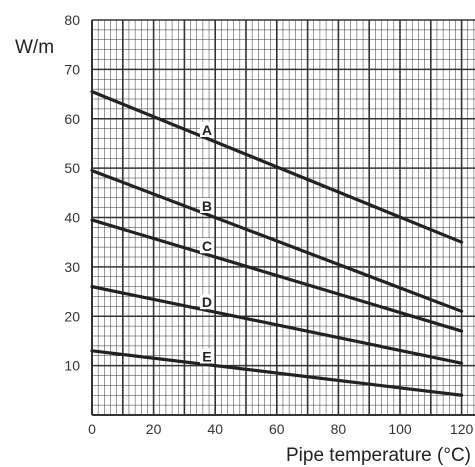 This screenshot has height=467, width=475. What do you see at coordinates (154, 429) in the screenshot?
I see `x-tick-label: 20` at bounding box center [154, 429].